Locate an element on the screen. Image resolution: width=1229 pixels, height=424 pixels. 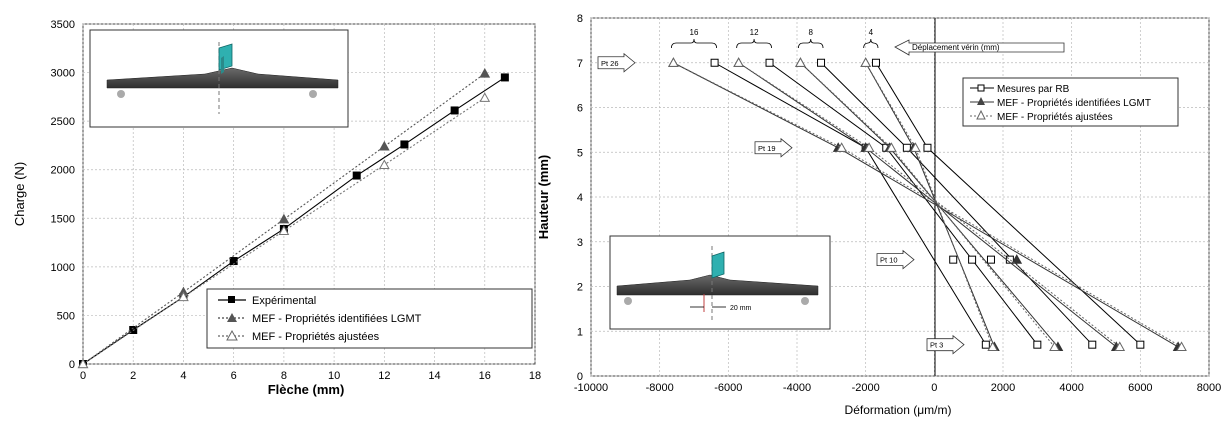
left-support-icon is located at coordinates (121, 94).